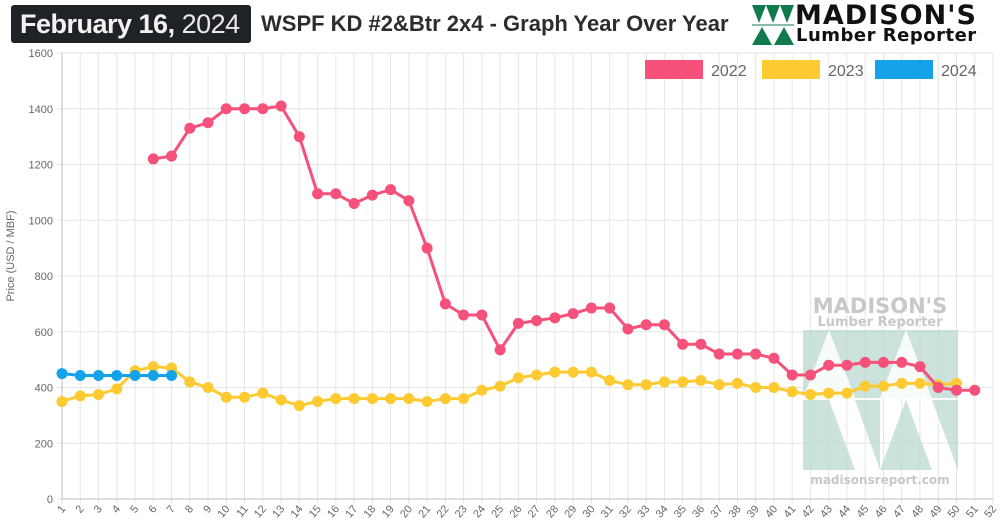 The width and height of the screenshot is (1007, 532). I want to click on legend-item-2023: 2023, so click(813, 70).